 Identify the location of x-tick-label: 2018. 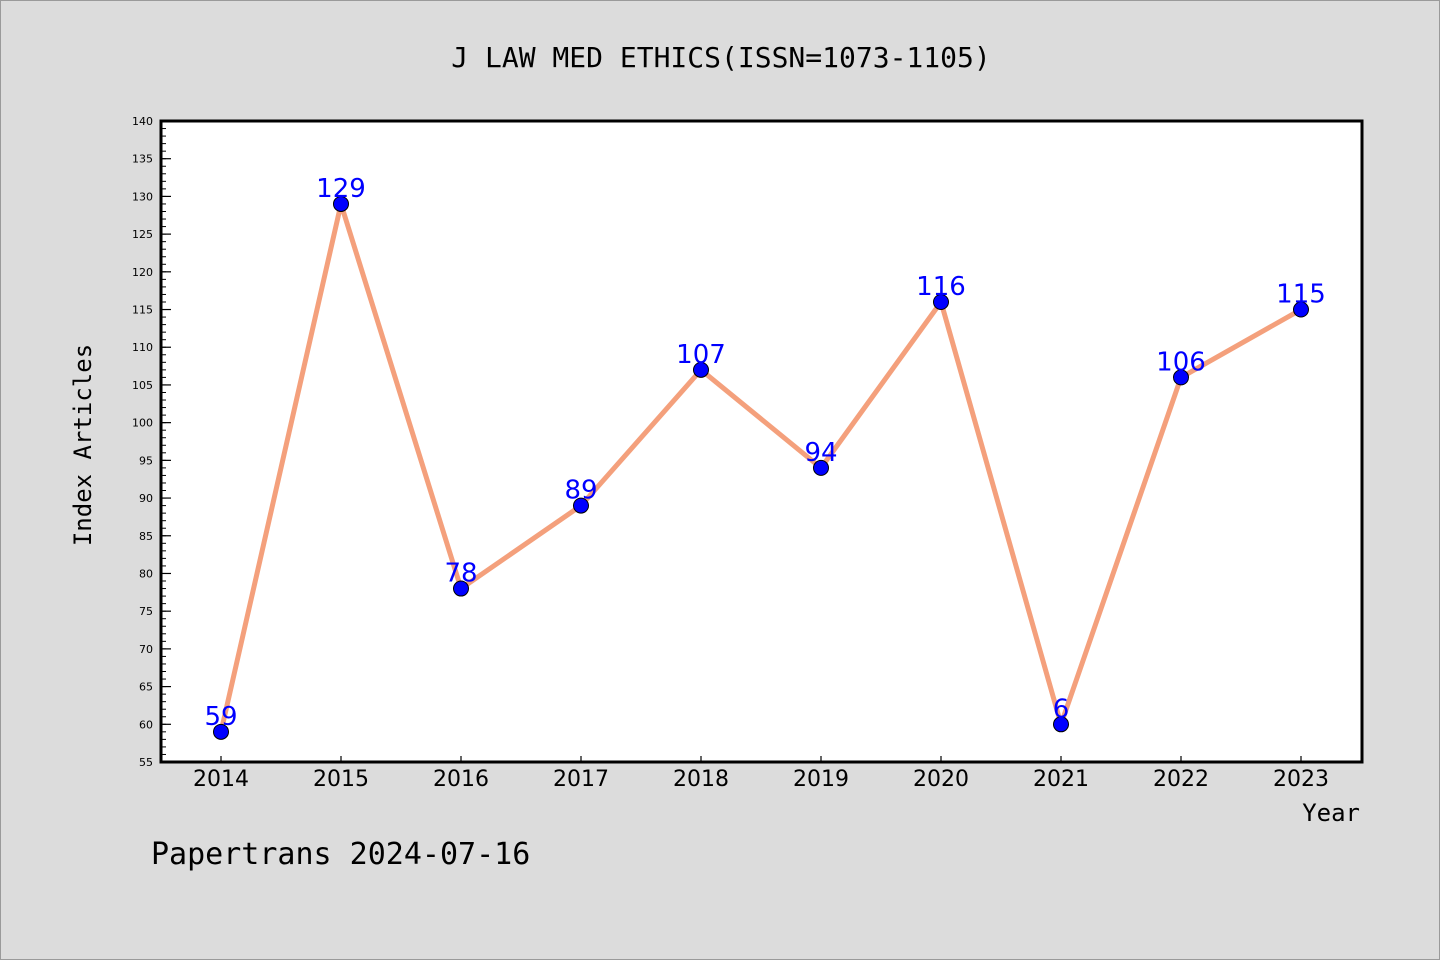
(701, 779).